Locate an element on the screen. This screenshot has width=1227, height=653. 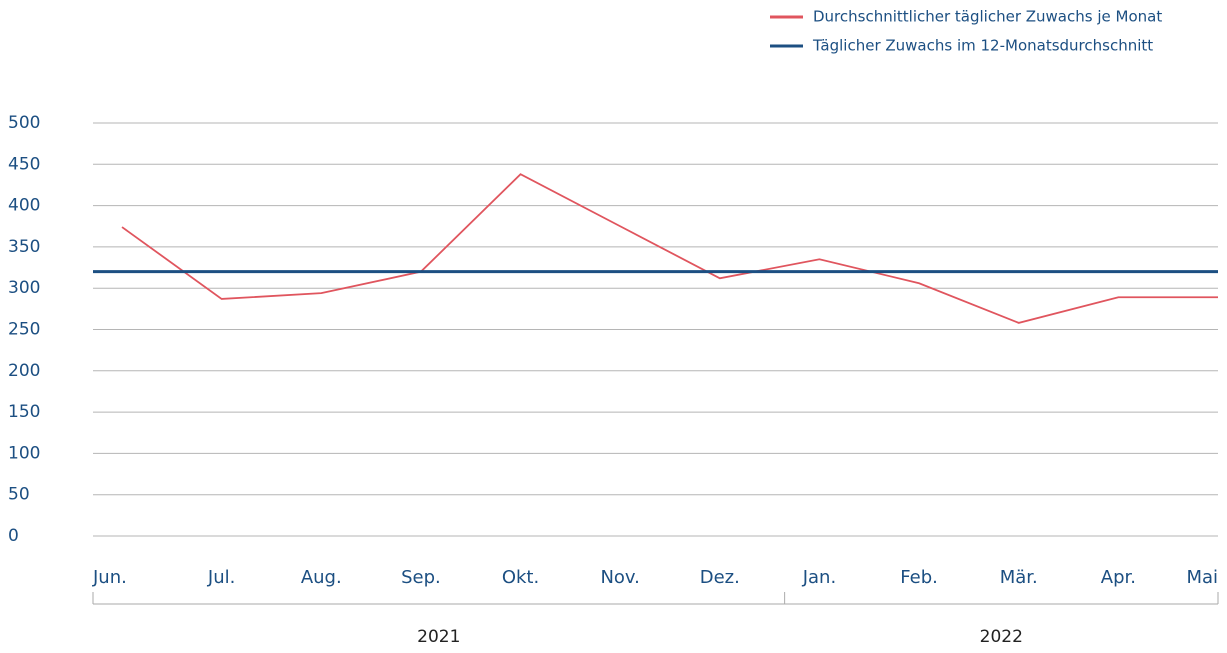
group-label: 2022 is located at coordinates (1001, 637).